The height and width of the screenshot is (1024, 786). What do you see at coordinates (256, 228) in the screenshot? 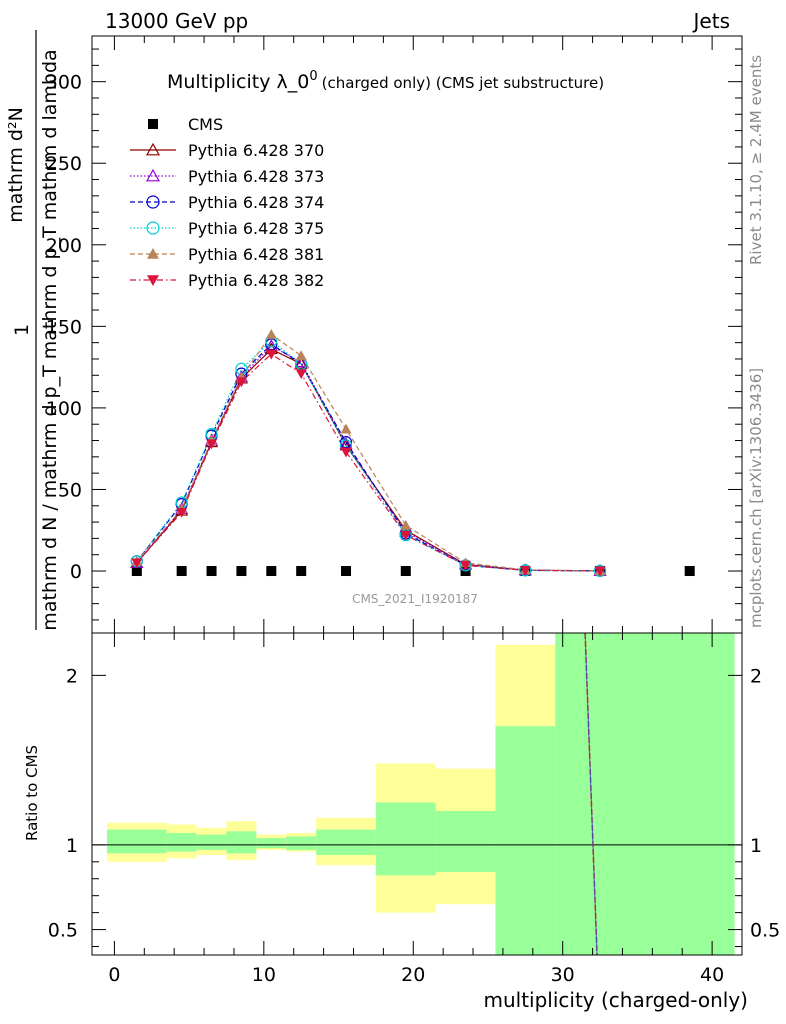
I see `legend-entry-4: Pythia 6.428 375` at bounding box center [256, 228].